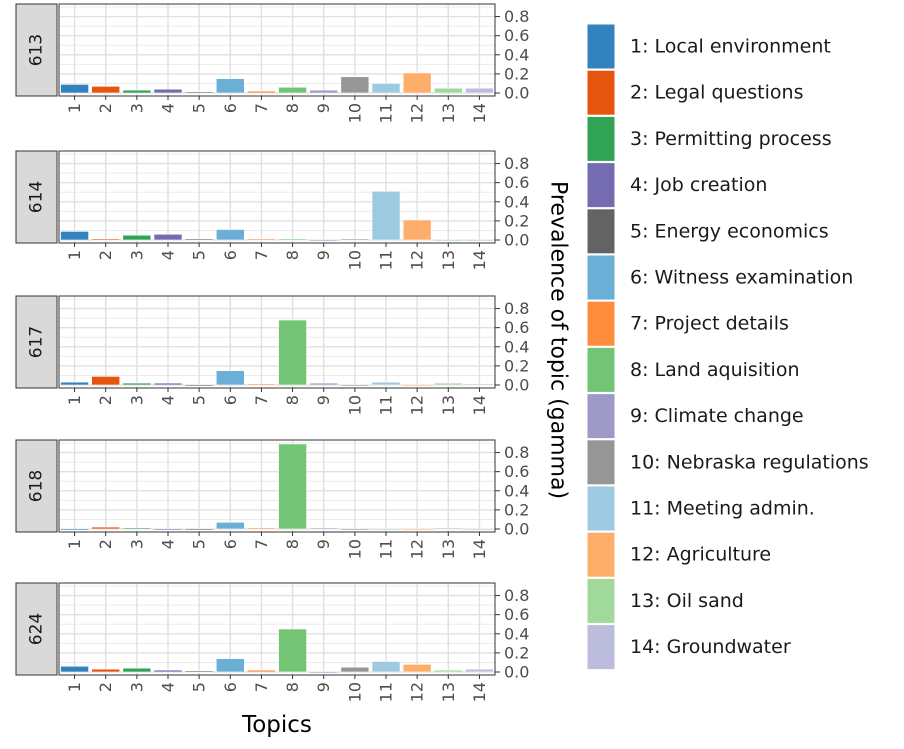 Image resolution: width=904 pixels, height=749 pixels. What do you see at coordinates (37, 342) in the screenshot?
I see `facet-label: 617` at bounding box center [37, 342].